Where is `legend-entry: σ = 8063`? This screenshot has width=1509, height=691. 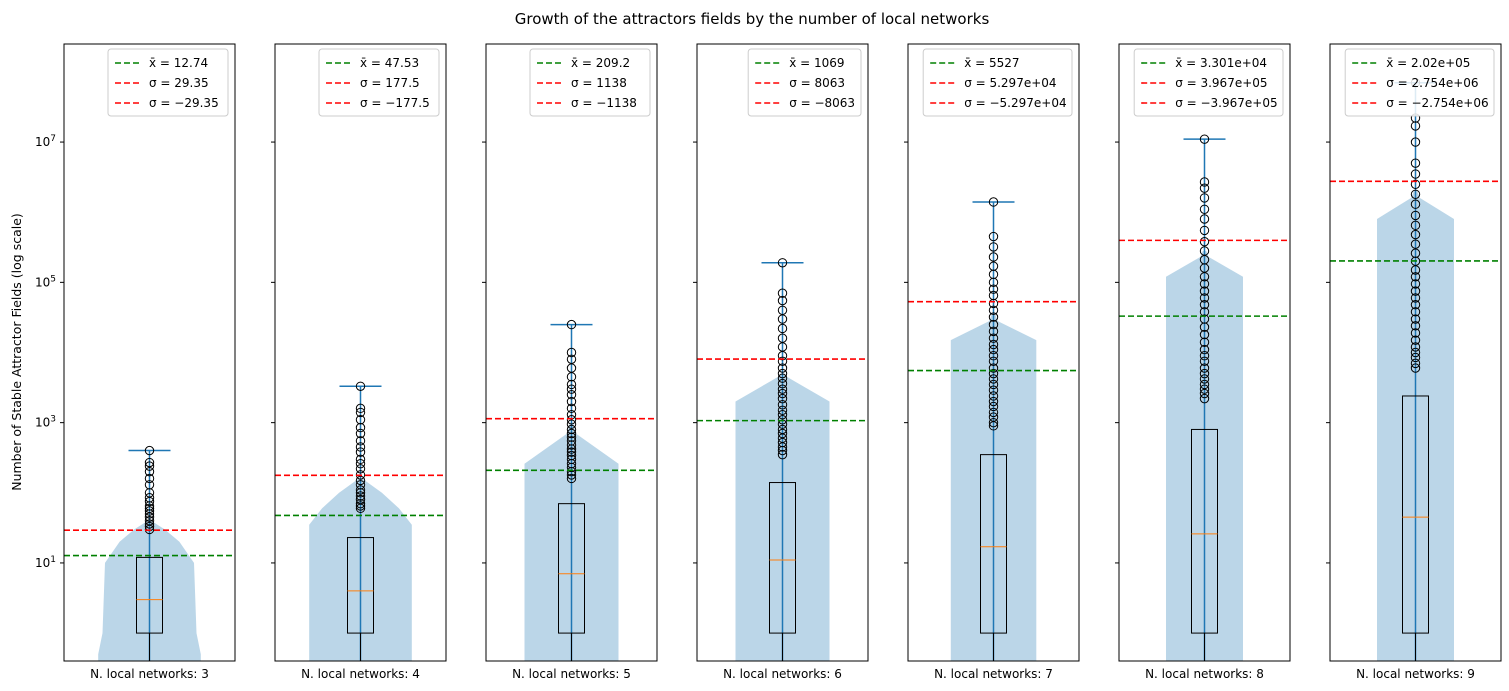 legend-entry: σ = 8063 is located at coordinates (817, 83).